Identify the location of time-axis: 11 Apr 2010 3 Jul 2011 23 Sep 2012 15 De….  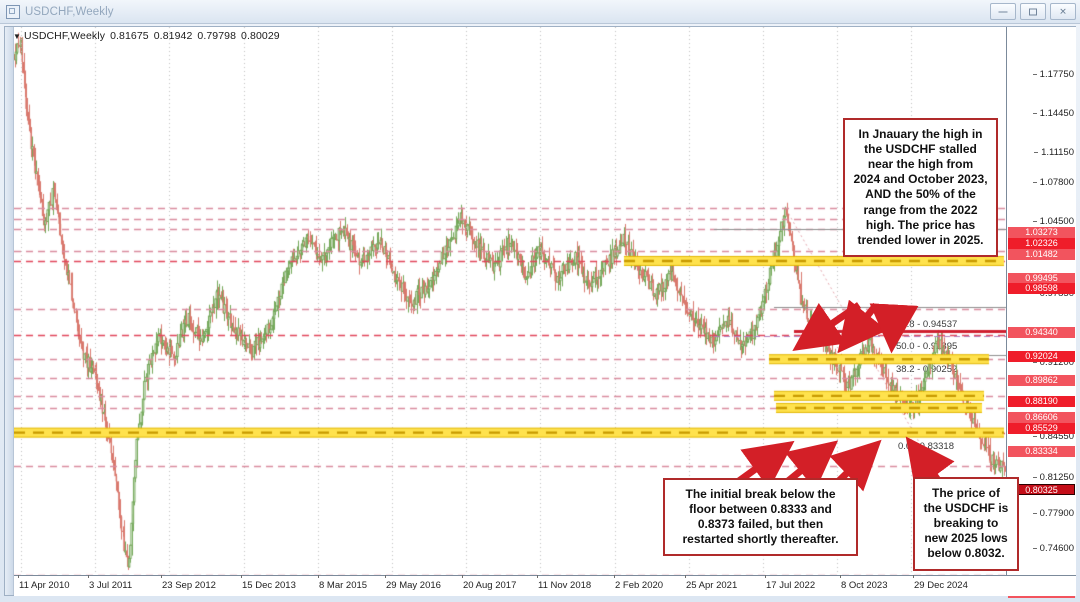
(545, 585).